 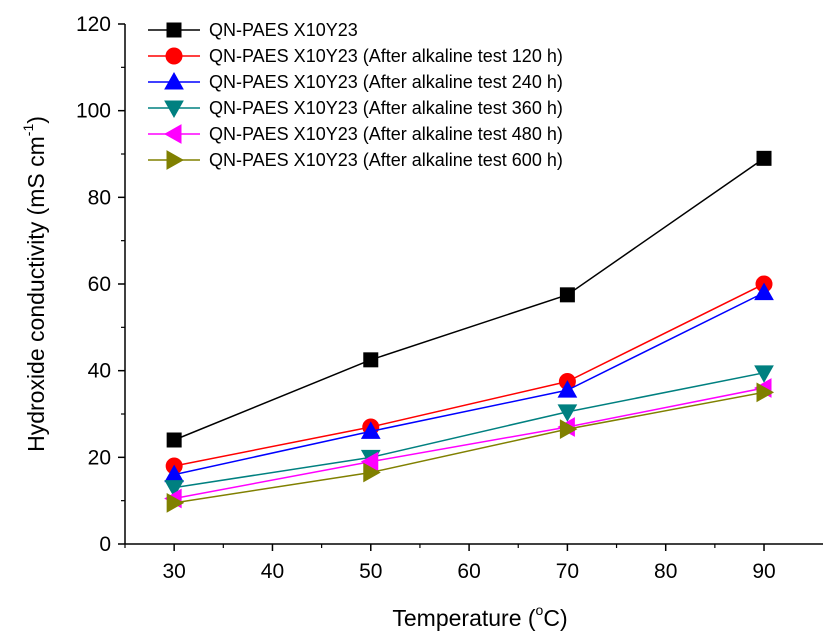 I want to click on y-tick-label: 120, so click(x=93, y=24).